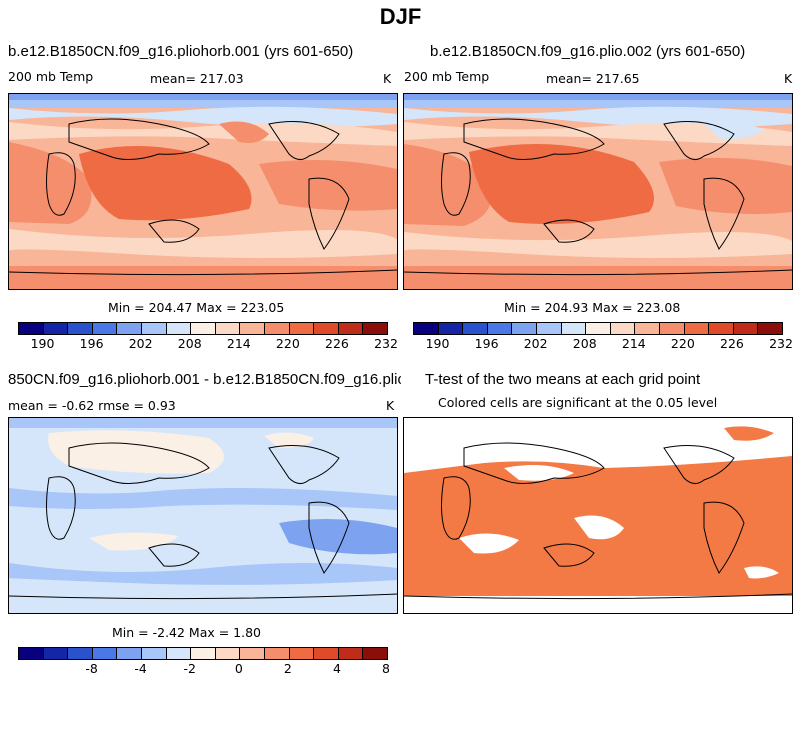  I want to click on panel2-map, so click(598, 191).